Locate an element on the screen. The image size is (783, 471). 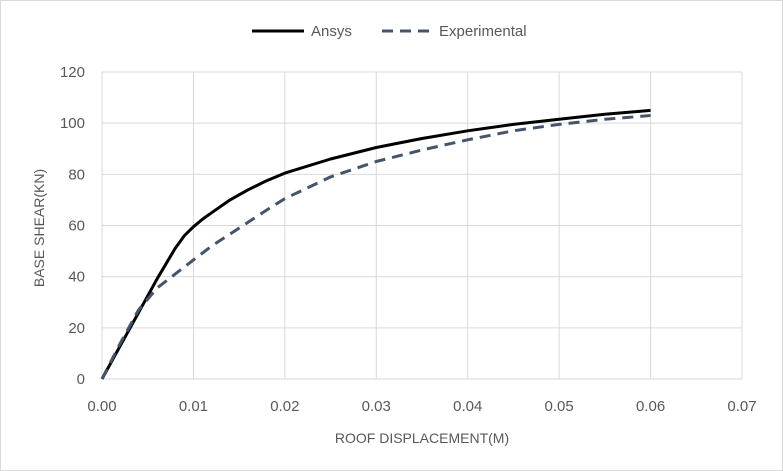
x-tick-label: 0.03 is located at coordinates (376, 406).